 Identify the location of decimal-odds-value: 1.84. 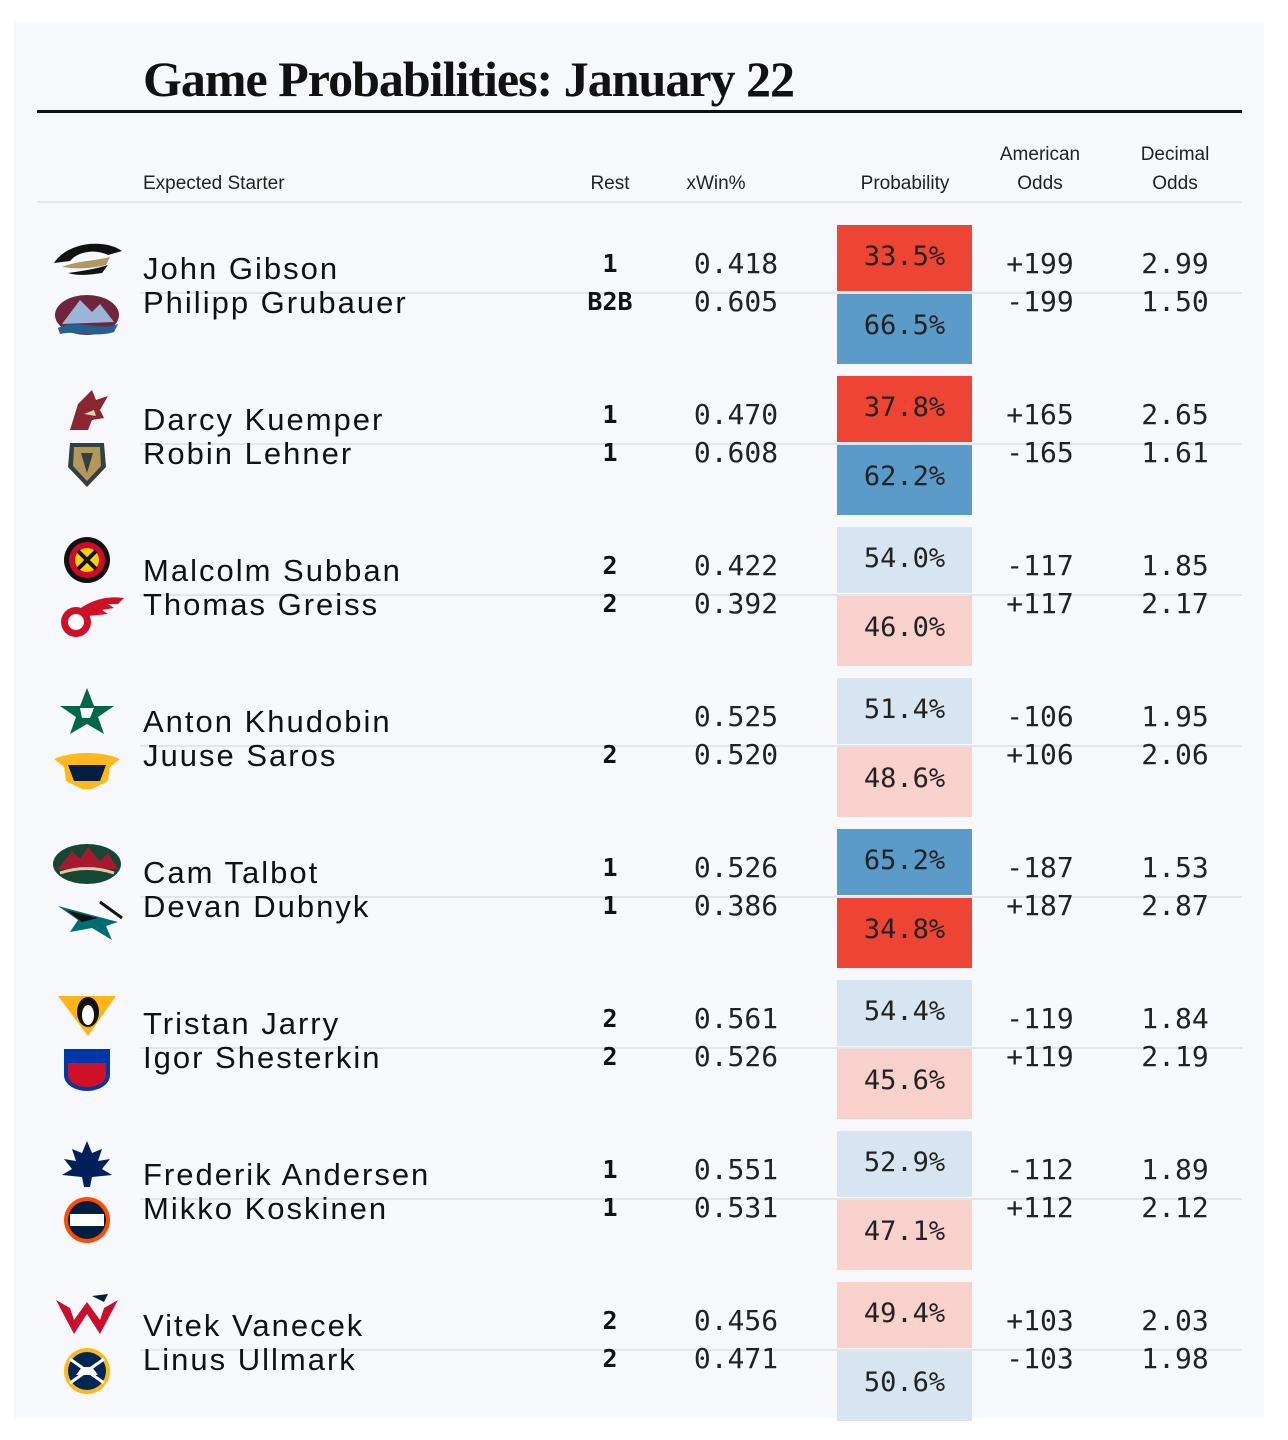
(1175, 1018).